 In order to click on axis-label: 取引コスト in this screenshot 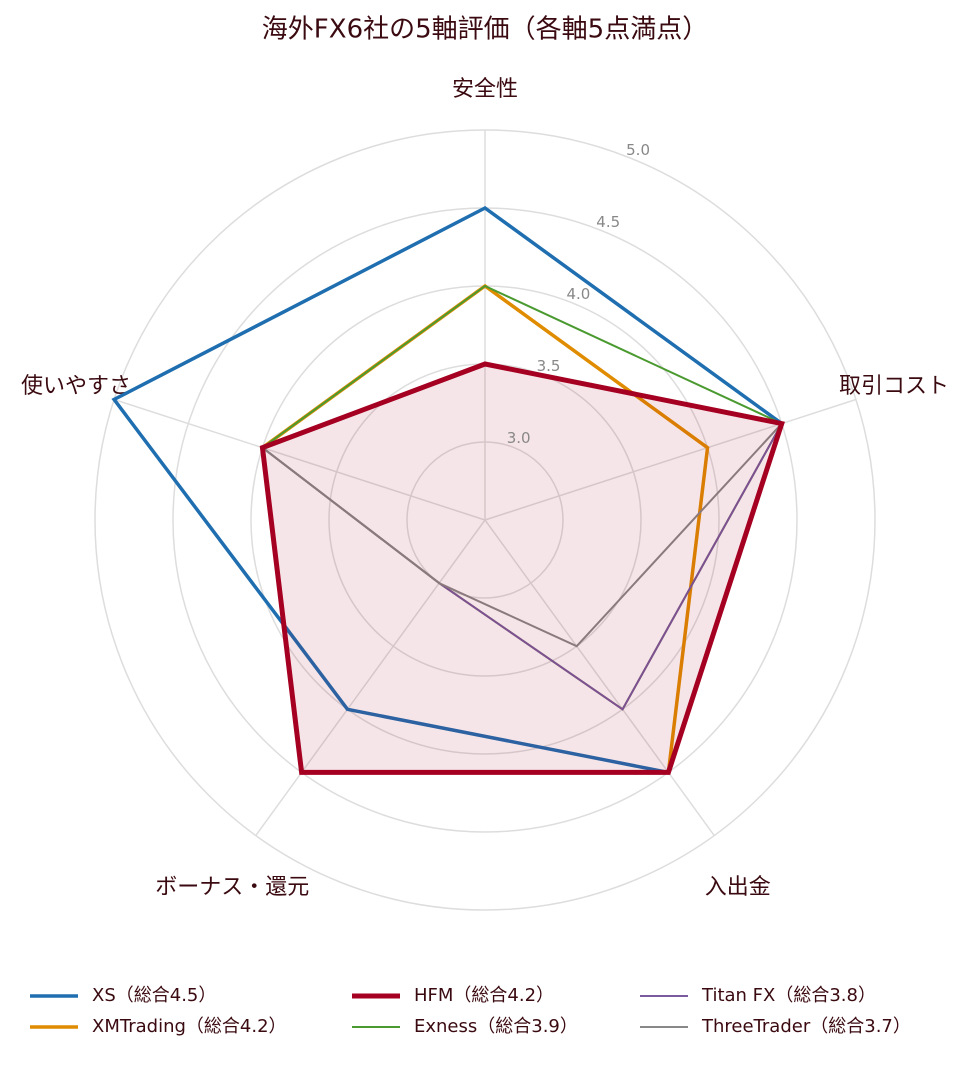, I will do `click(894, 386)`.